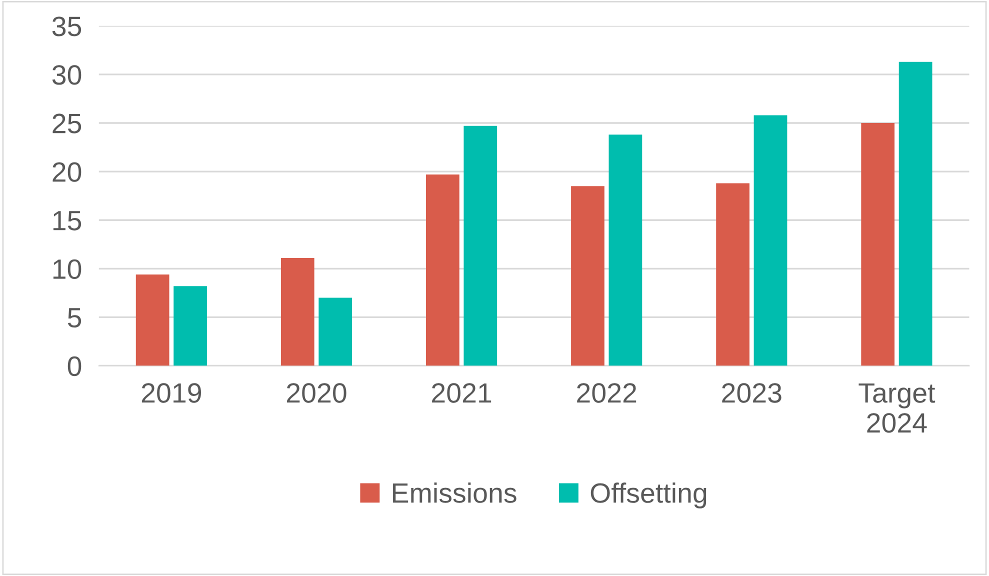  Describe the element at coordinates (454, 492) in the screenshot. I see `legend-label: Emissions` at that location.